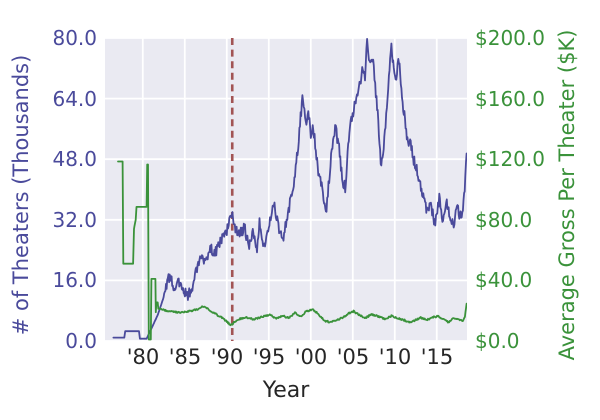 This screenshot has height=420, width=600. Describe the element at coordinates (510, 159) in the screenshot. I see `right-axis-tick: $120.0` at that location.